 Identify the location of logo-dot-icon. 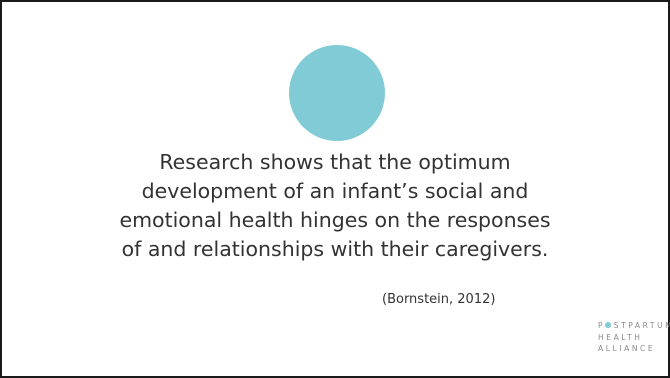
(608, 325).